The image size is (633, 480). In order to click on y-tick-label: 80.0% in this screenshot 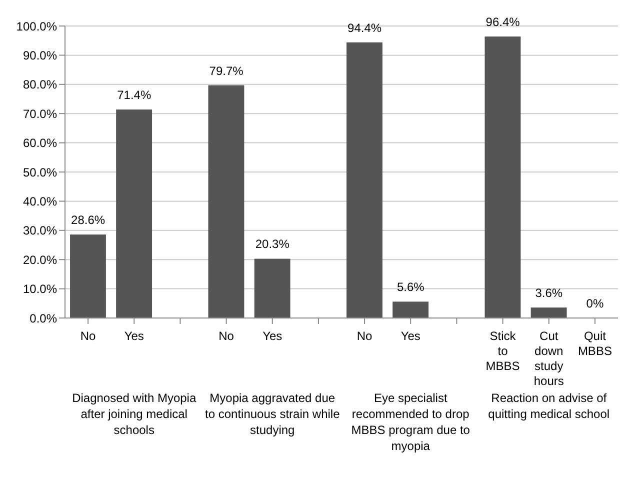, I will do `click(40, 85)`.